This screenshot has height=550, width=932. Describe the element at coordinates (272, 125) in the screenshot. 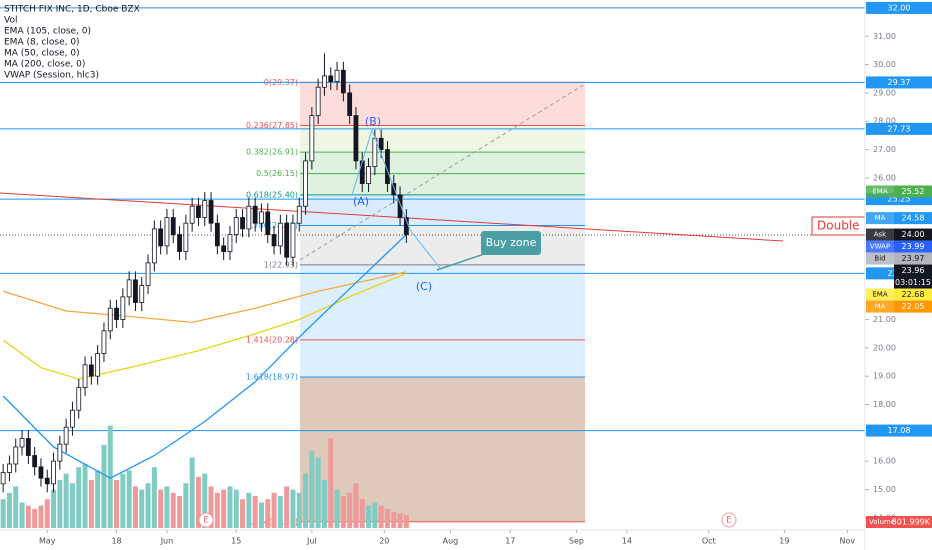

I see `fib-label: 0.236(27.85)` at that location.